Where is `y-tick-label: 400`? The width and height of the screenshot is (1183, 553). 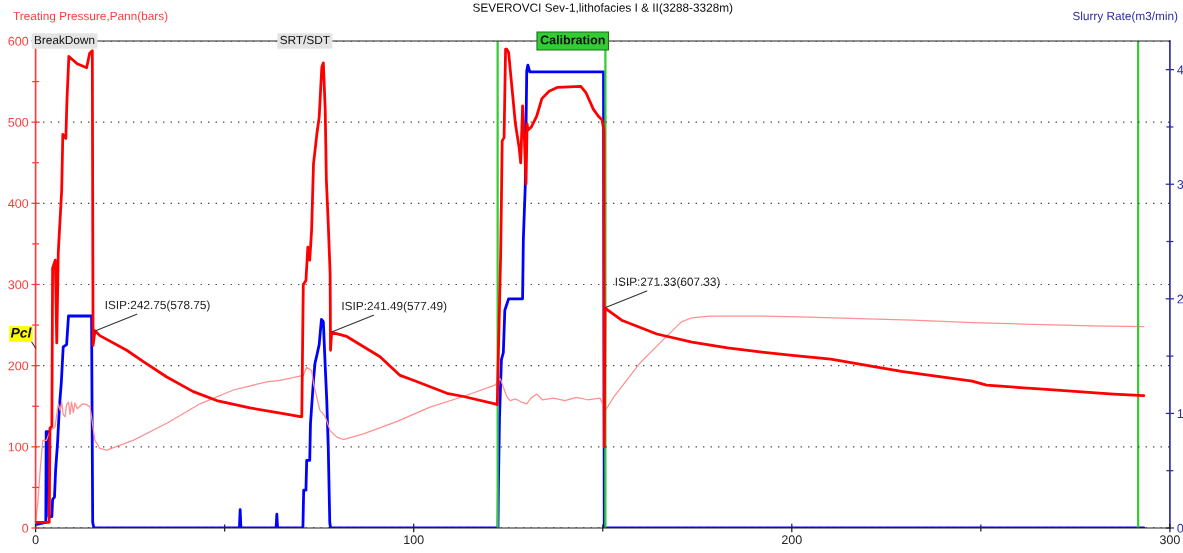 y-tick-label: 400 is located at coordinates (18, 203).